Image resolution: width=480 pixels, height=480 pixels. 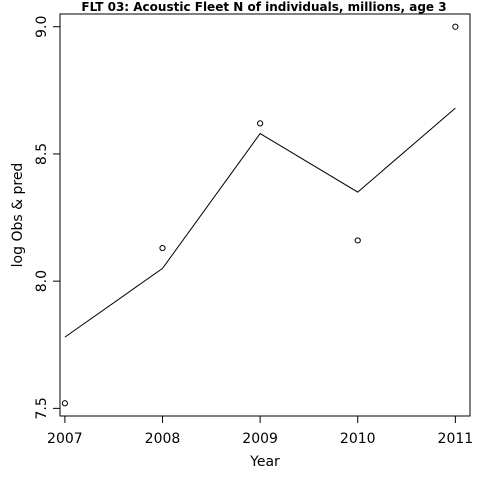 What do you see at coordinates (264, 462) in the screenshot?
I see `x-axis-label: Year` at bounding box center [264, 462].